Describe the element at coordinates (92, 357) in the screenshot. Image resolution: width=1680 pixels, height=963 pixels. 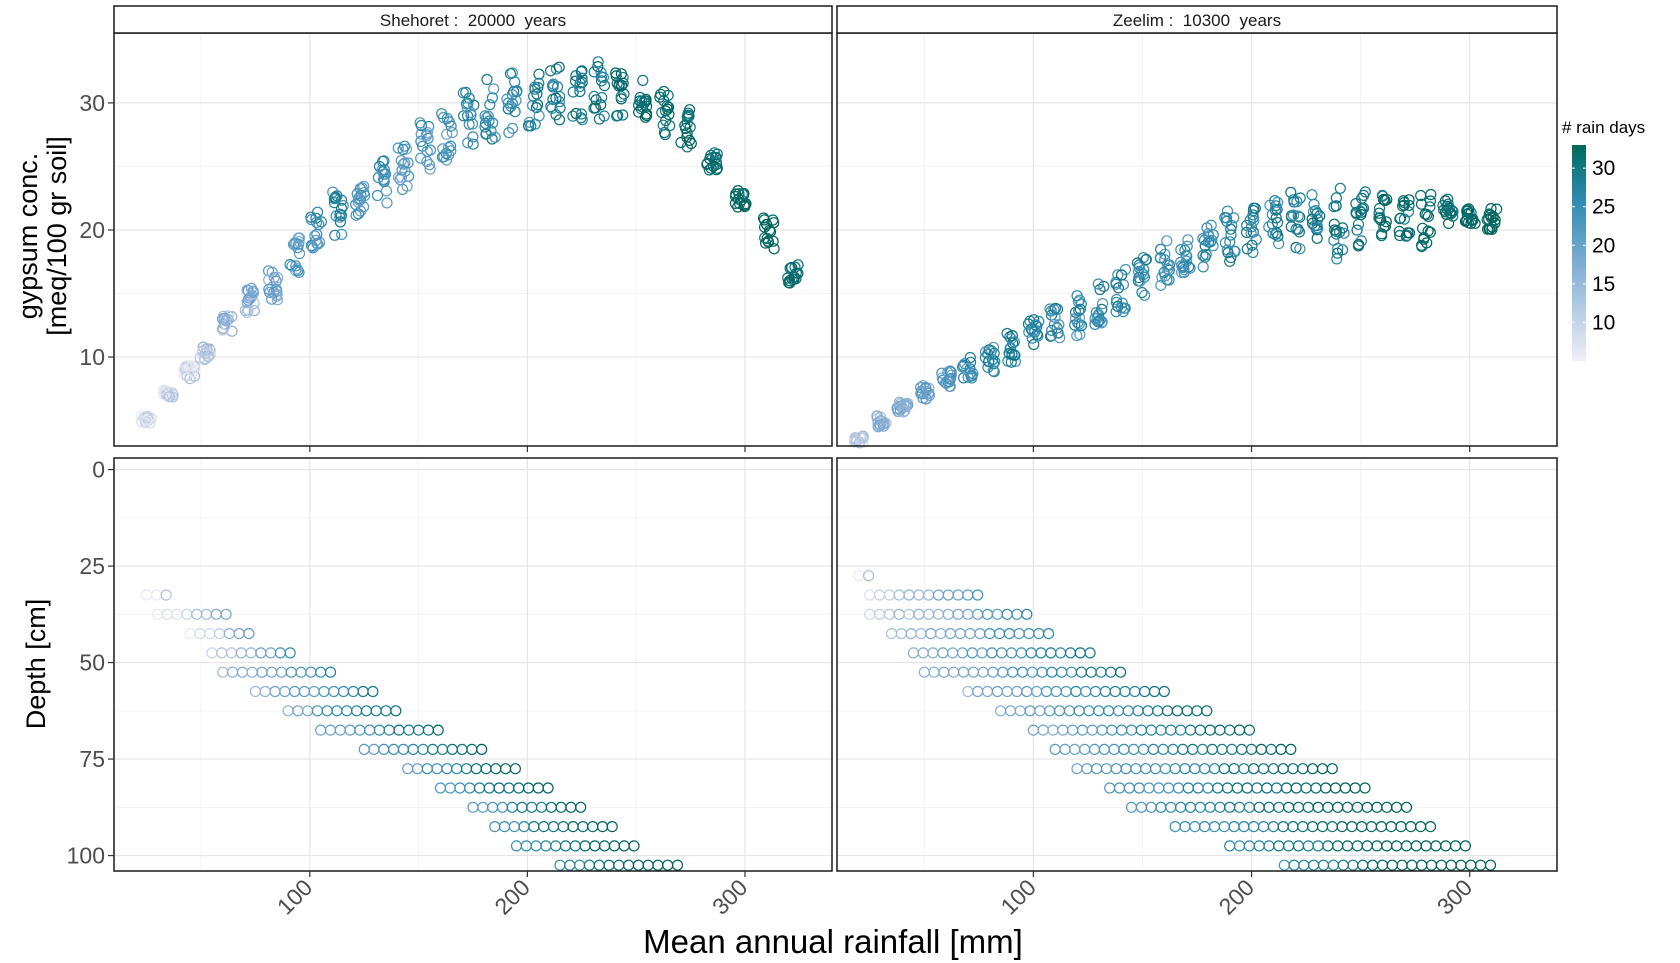
I see `y-tick-label: 10` at that location.